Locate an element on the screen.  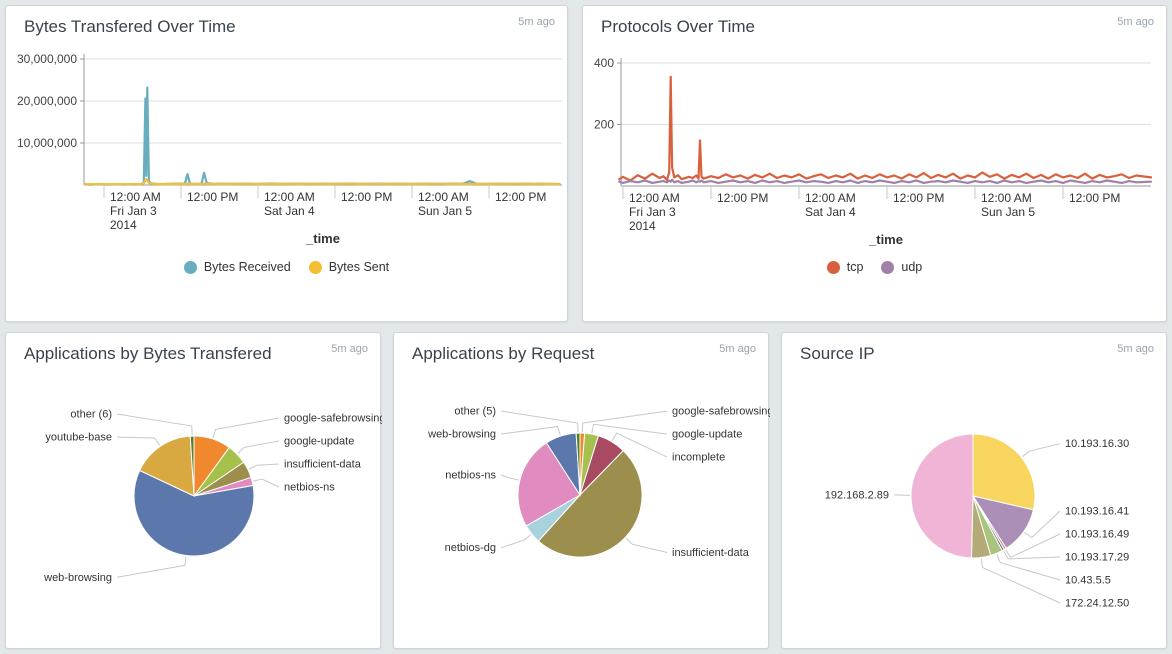
chart-legend: Bytes Received Bytes Sent is located at coordinates (286, 267).